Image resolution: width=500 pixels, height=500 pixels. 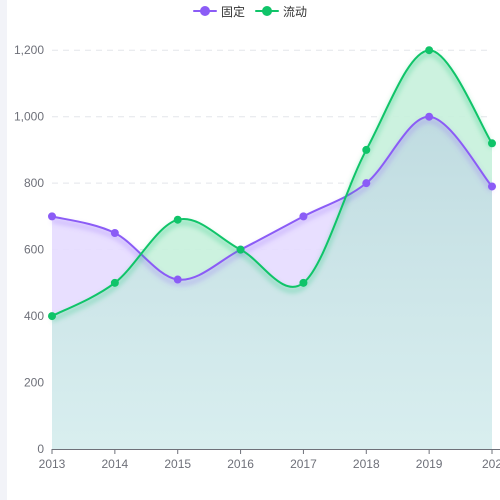 I want to click on data-point-series-0-2020, so click(x=492, y=186).